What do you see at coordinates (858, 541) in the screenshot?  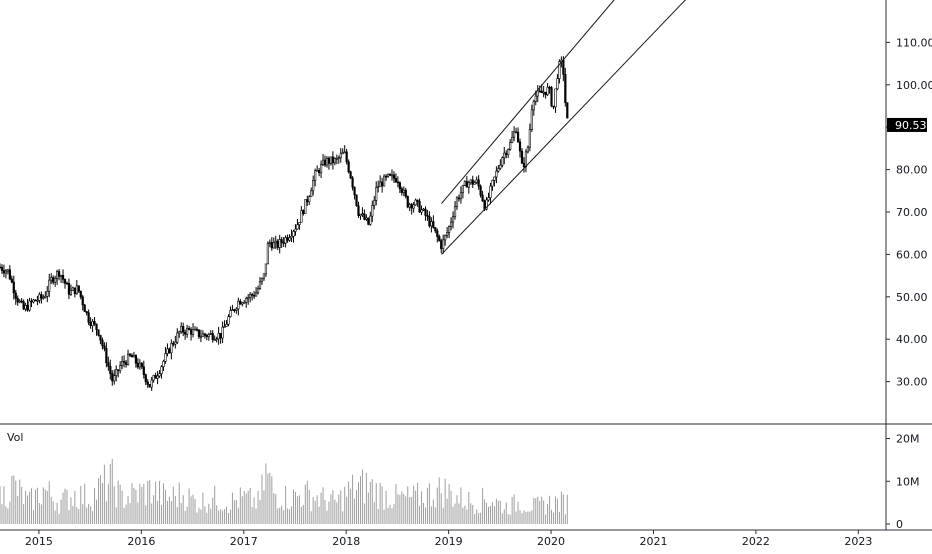 I see `time-tick-label: 2023` at bounding box center [858, 541].